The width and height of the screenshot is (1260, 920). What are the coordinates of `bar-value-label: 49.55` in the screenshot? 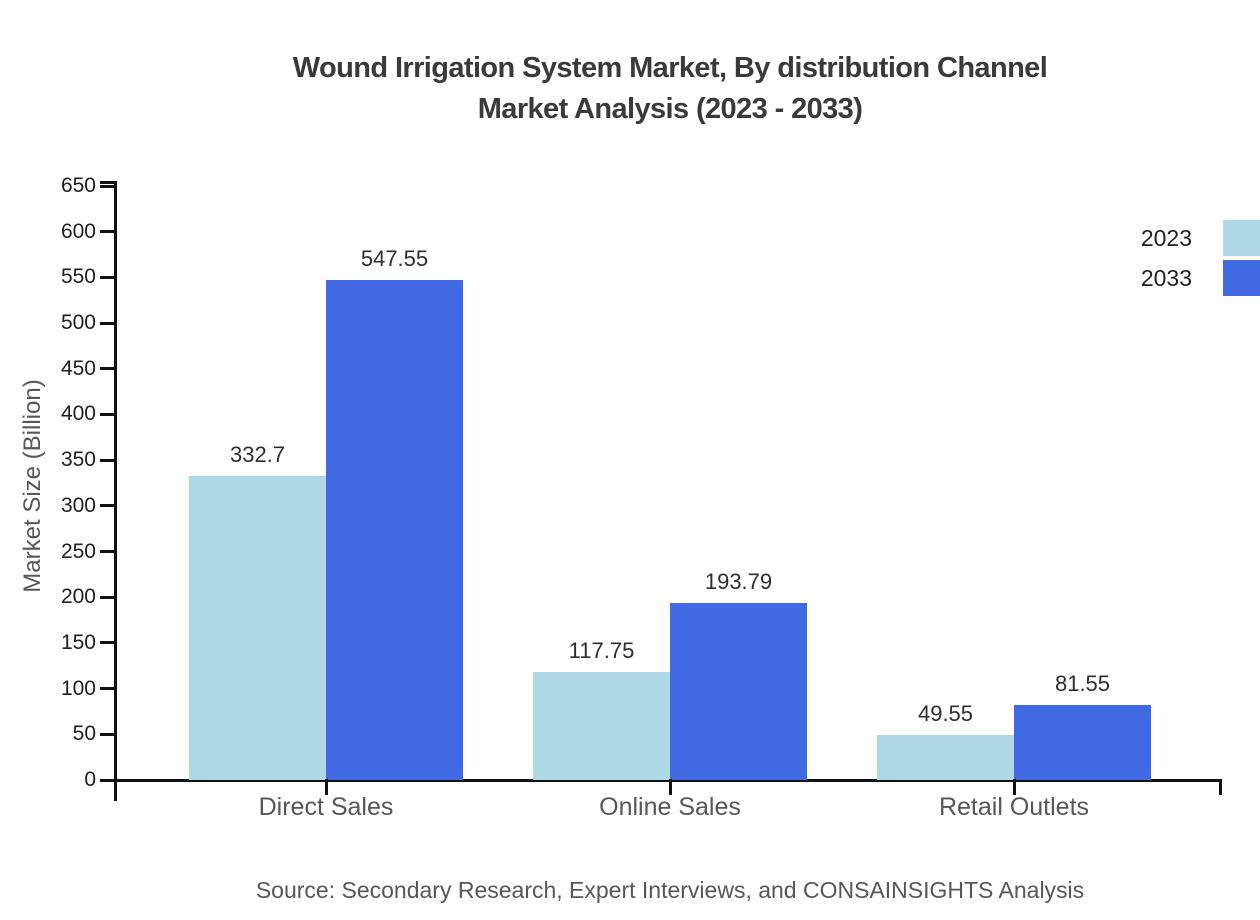 It's located at (945, 713).